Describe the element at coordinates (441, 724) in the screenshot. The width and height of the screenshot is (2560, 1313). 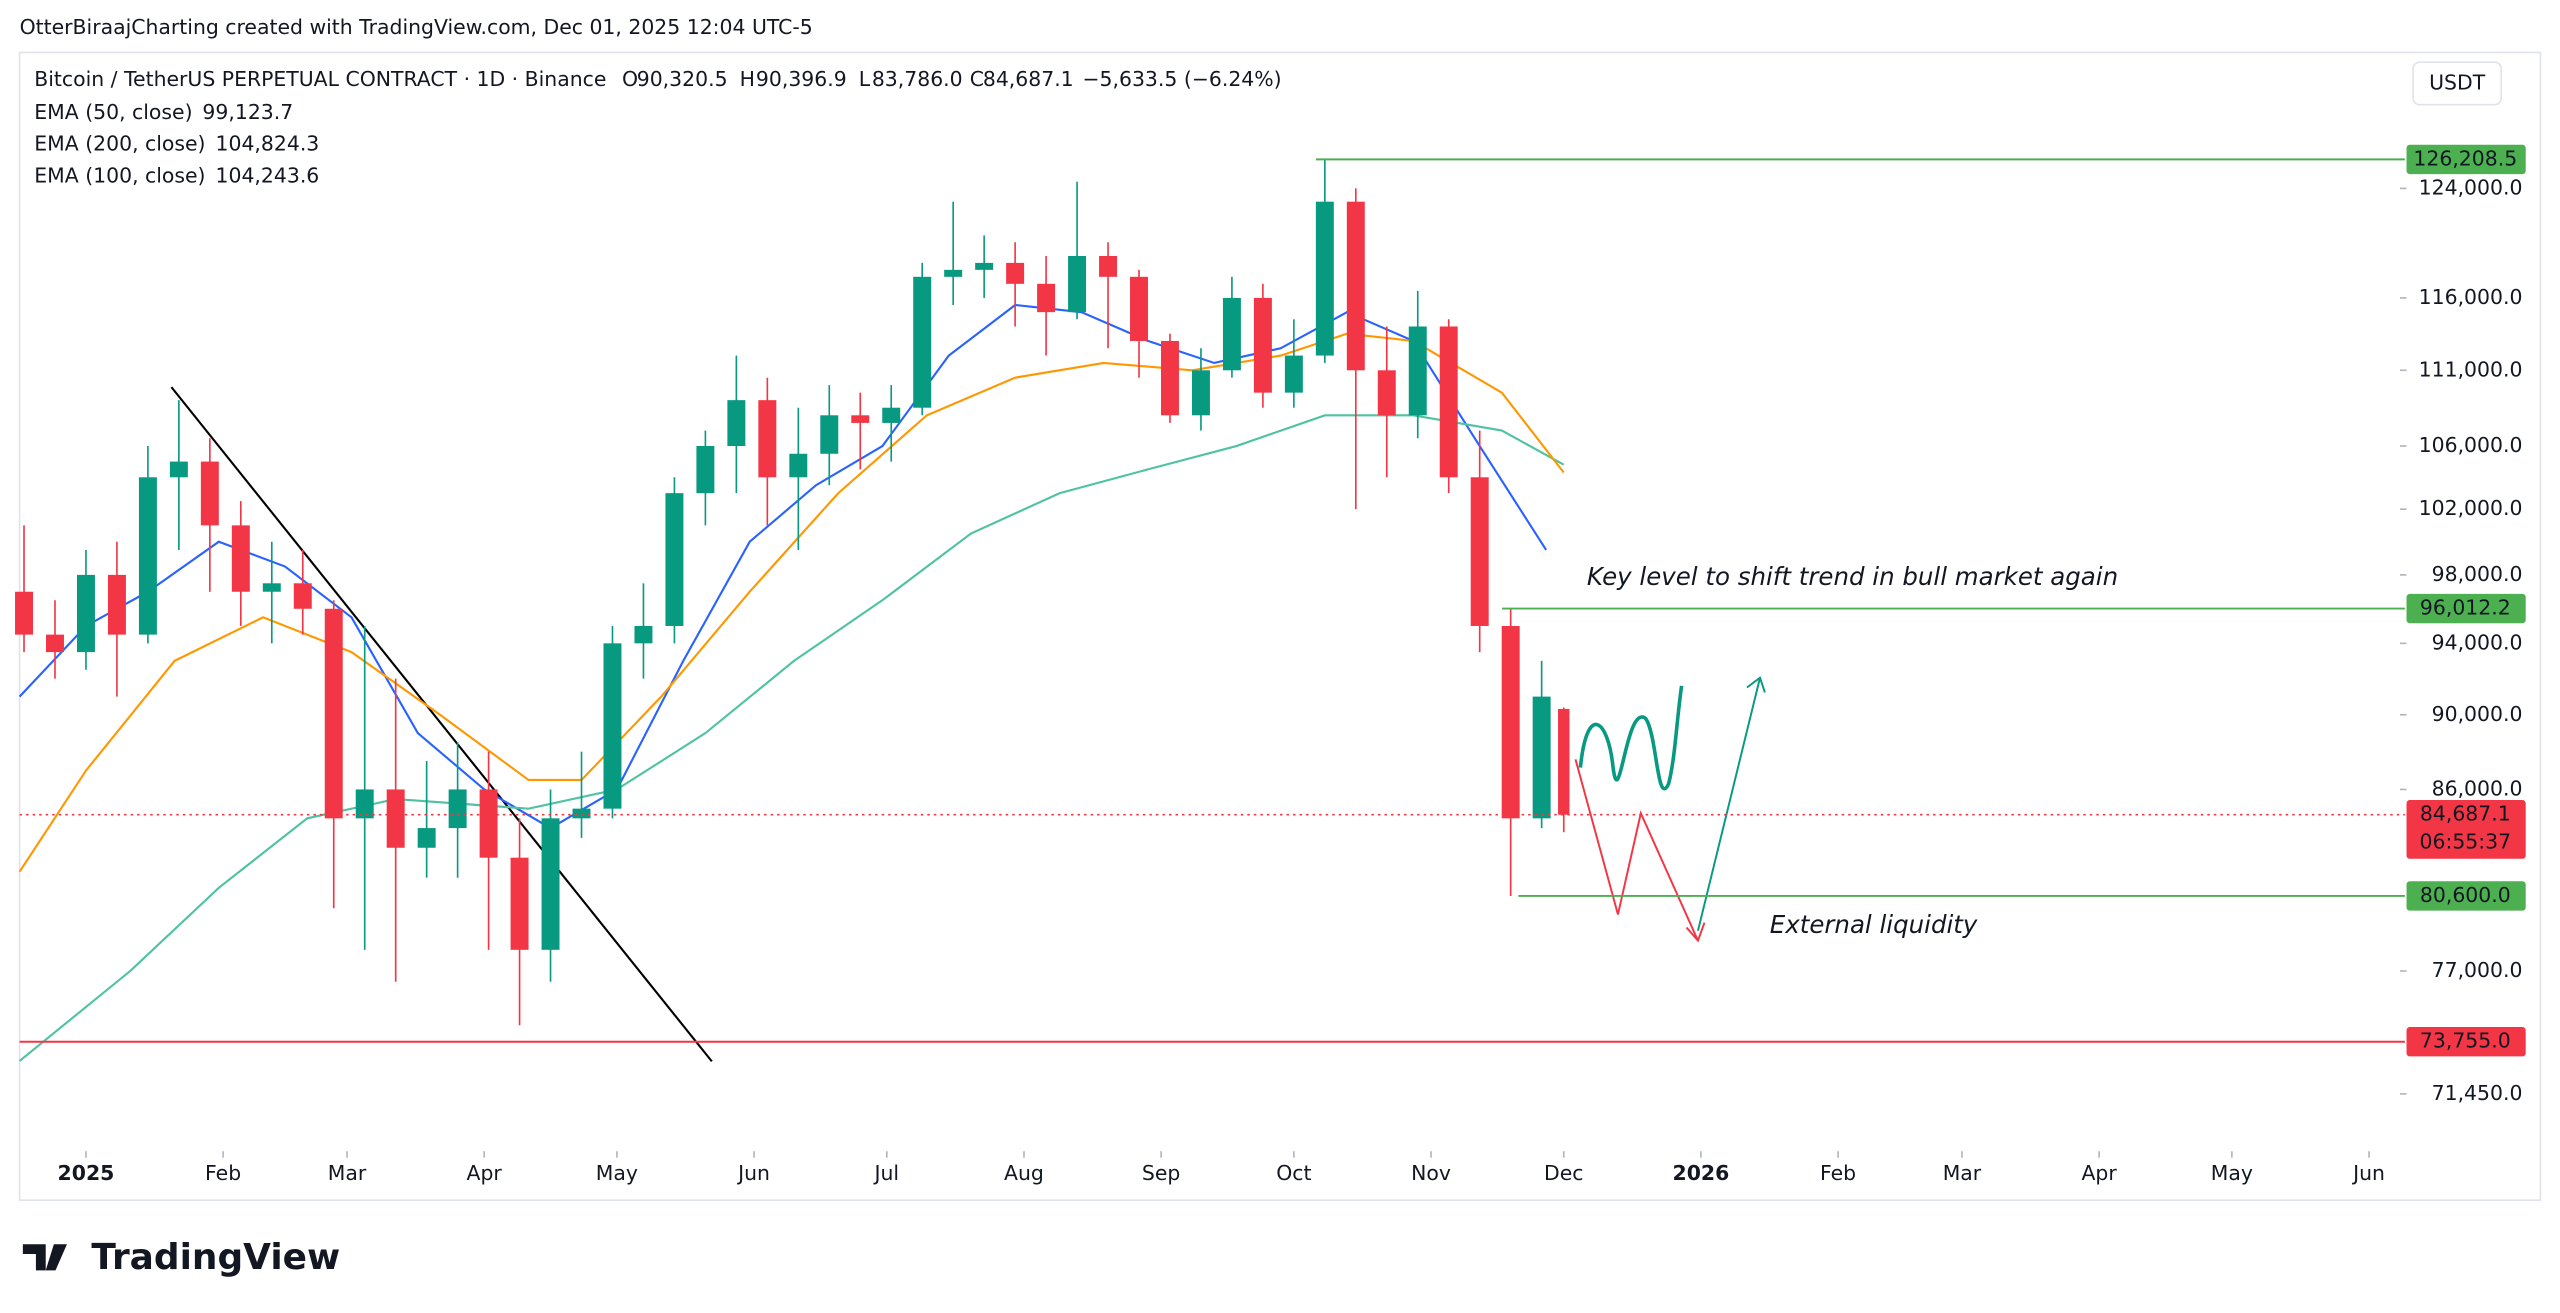
I see `trendline` at that location.